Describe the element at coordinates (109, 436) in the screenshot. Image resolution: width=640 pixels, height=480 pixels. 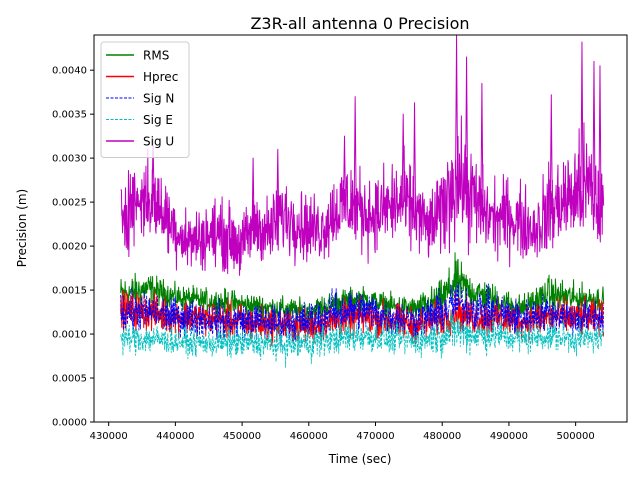
I see `x-tick-label: 430000` at that location.